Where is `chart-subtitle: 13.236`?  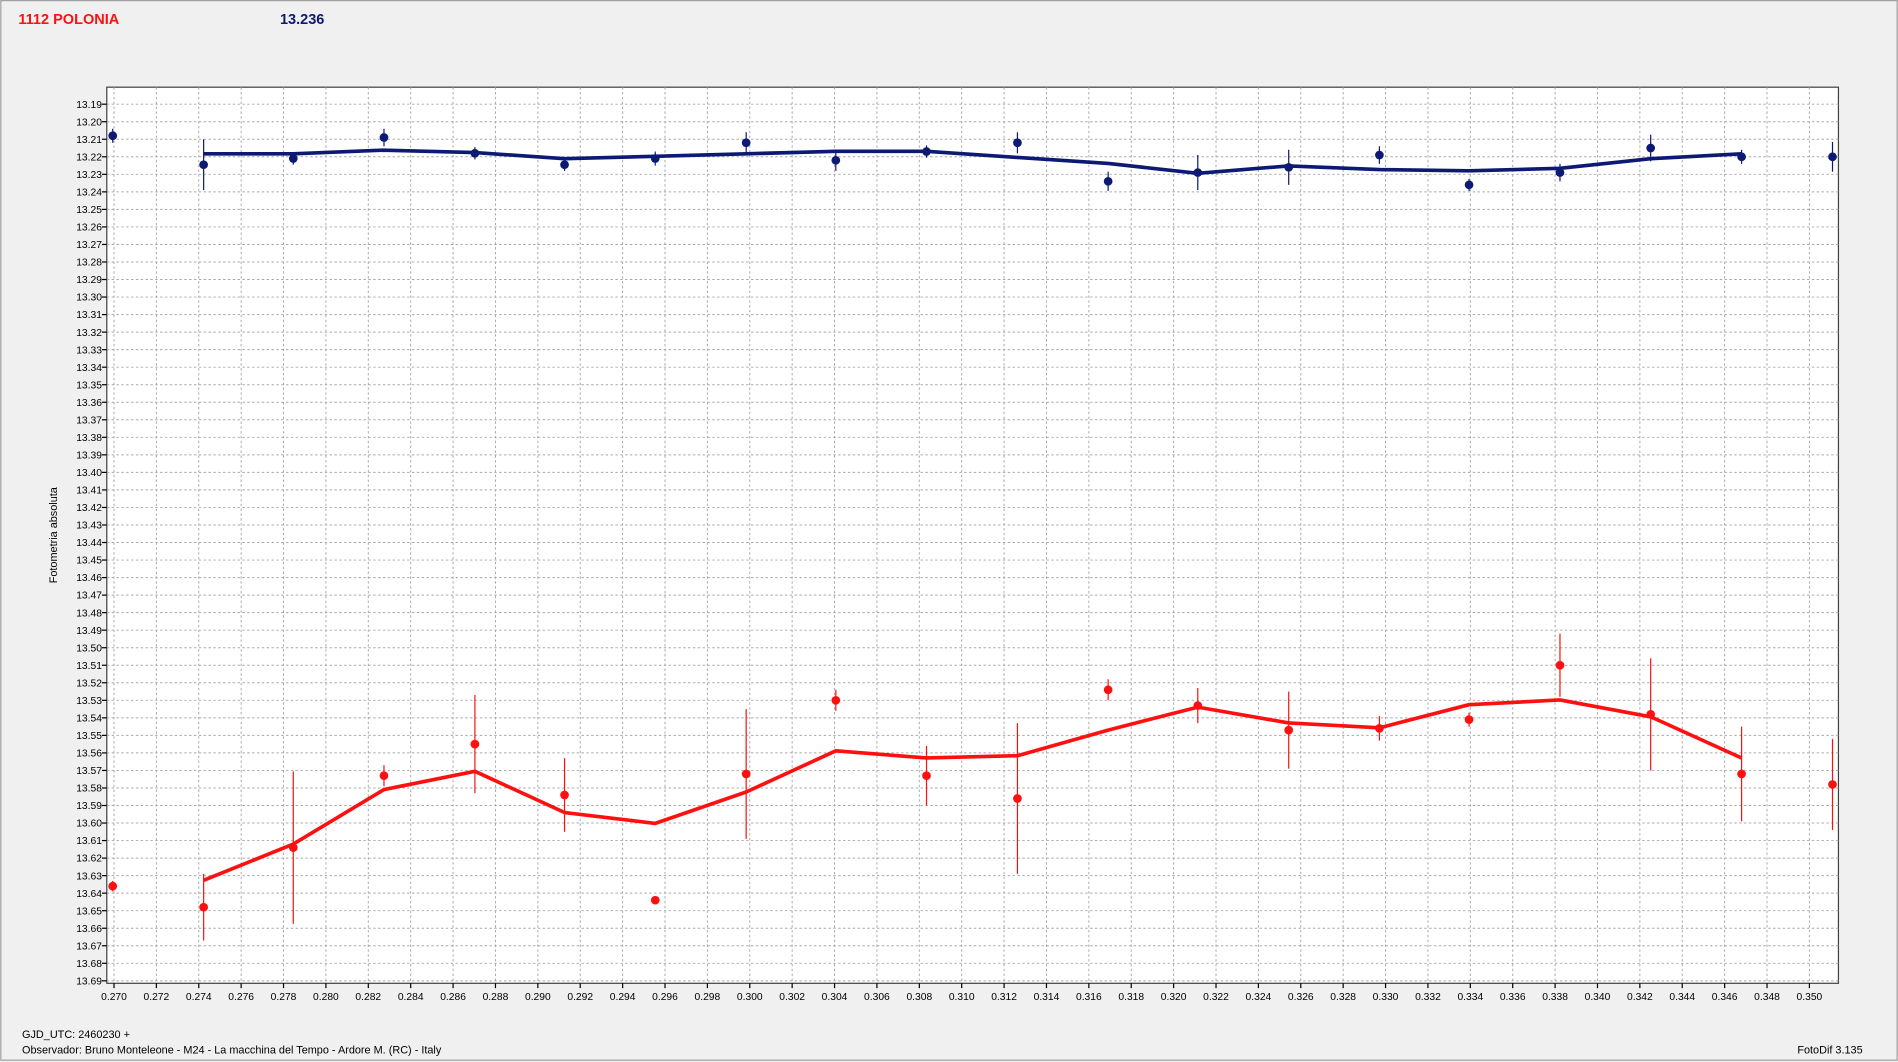
chart-subtitle: 13.236 is located at coordinates (302, 20).